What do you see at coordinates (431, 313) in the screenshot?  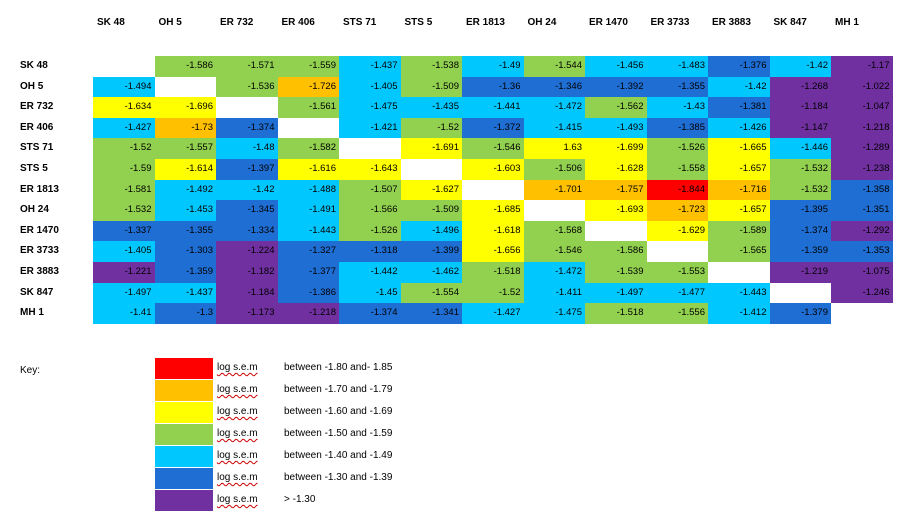 I see `heatmap-cell: -1.341` at bounding box center [431, 313].